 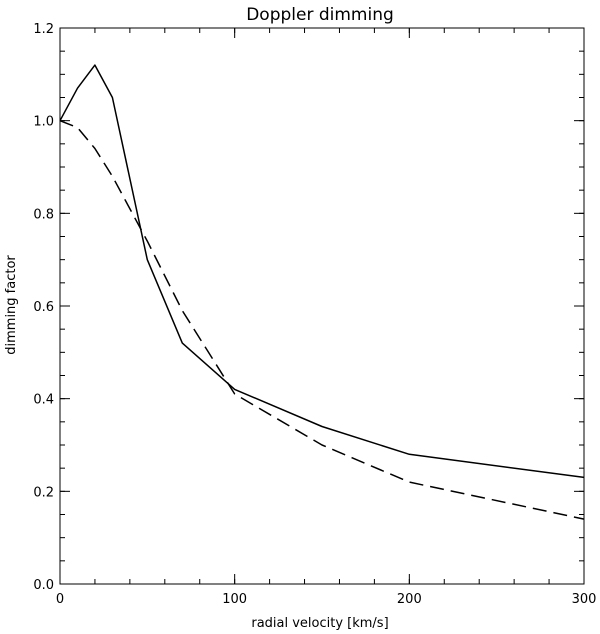 I want to click on y-tick-label: 0.2, so click(x=43, y=492).